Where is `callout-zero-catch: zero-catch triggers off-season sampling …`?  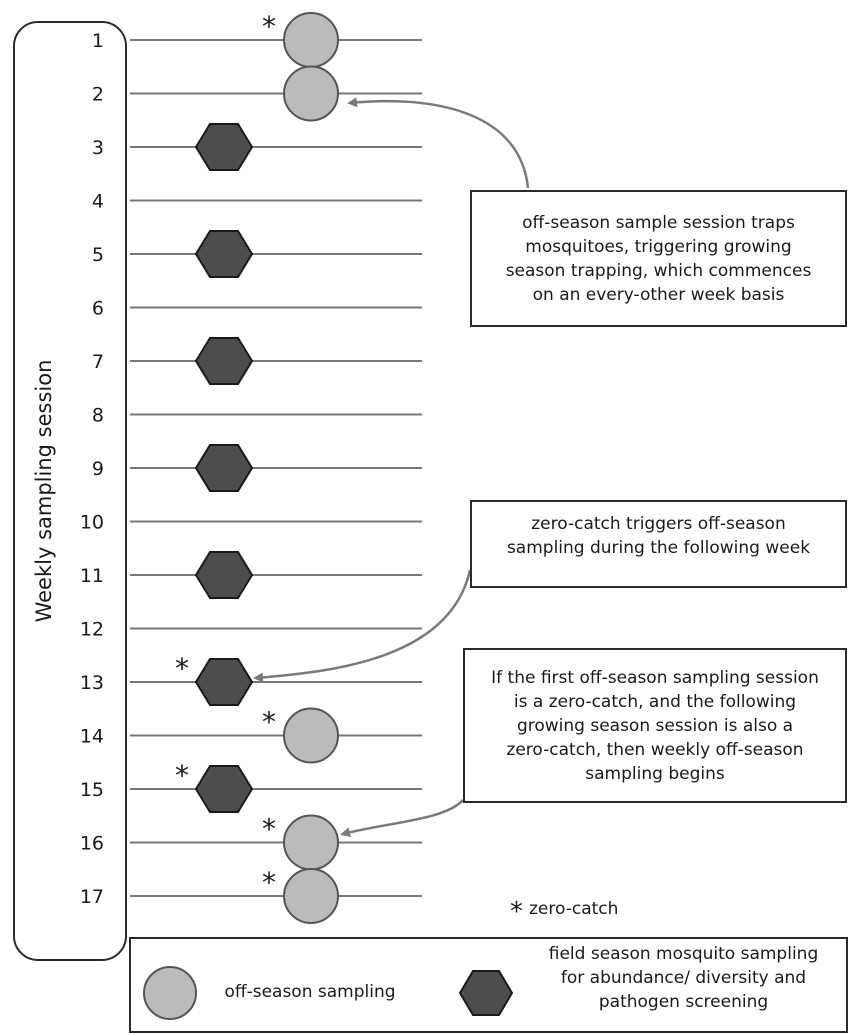
callout-zero-catch: zero-catch triggers off-season sampling … is located at coordinates (658, 544).